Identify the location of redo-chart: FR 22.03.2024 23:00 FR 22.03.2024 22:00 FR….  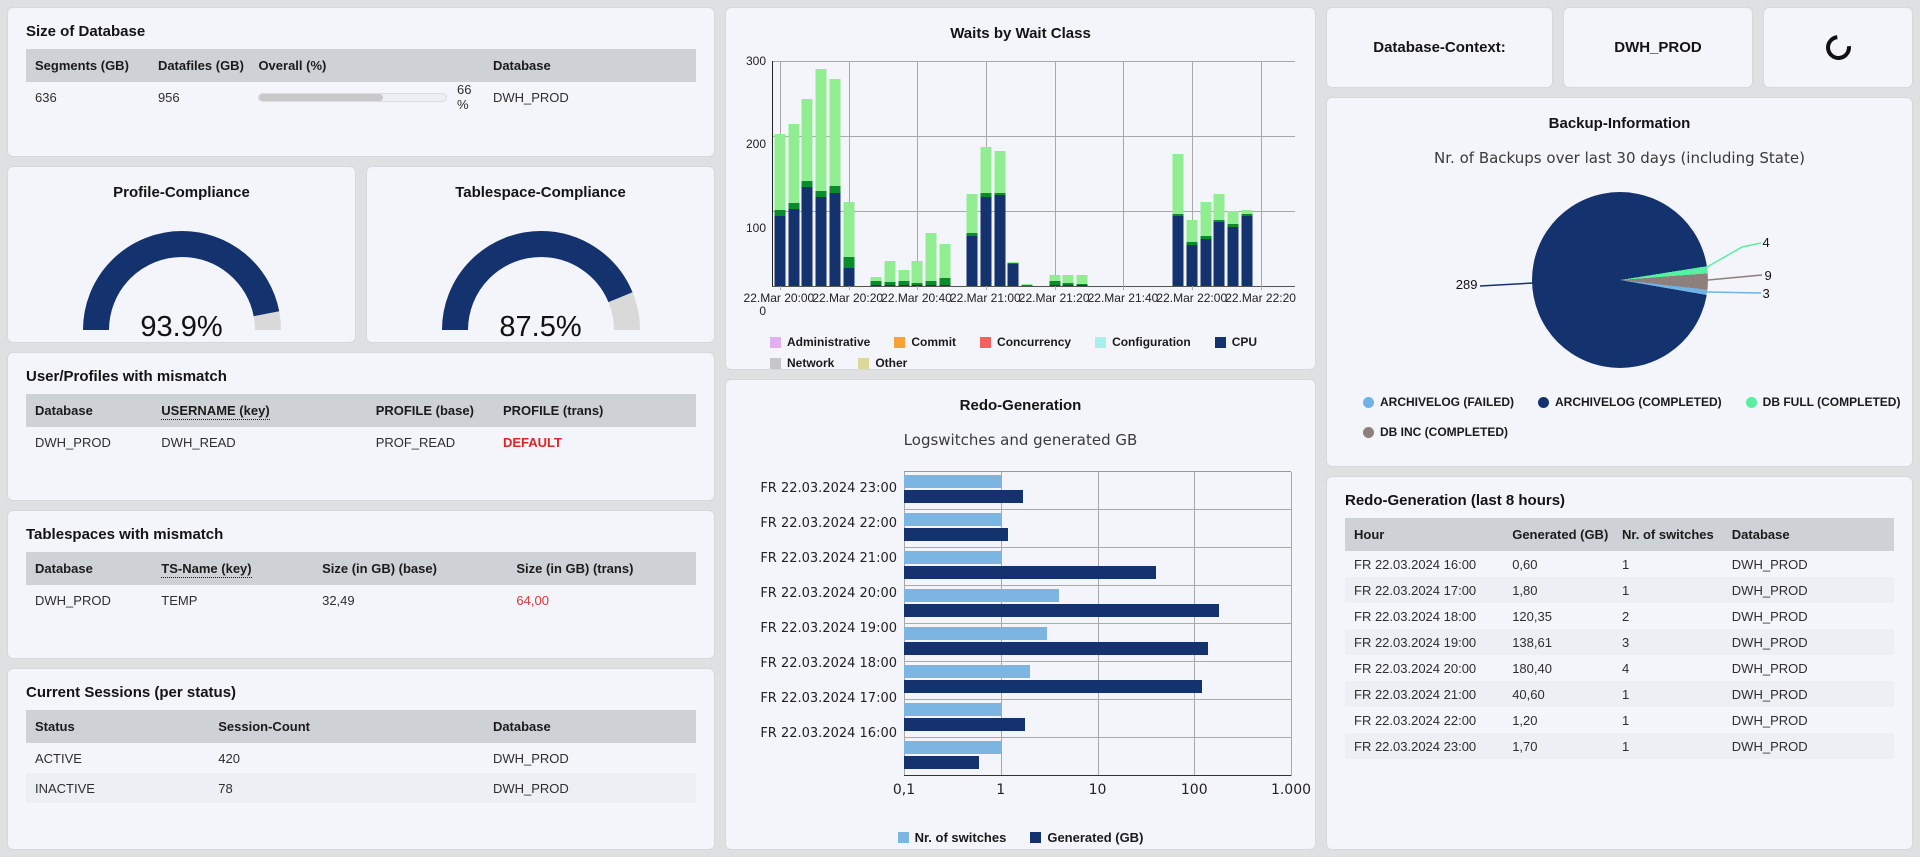
(1020, 626).